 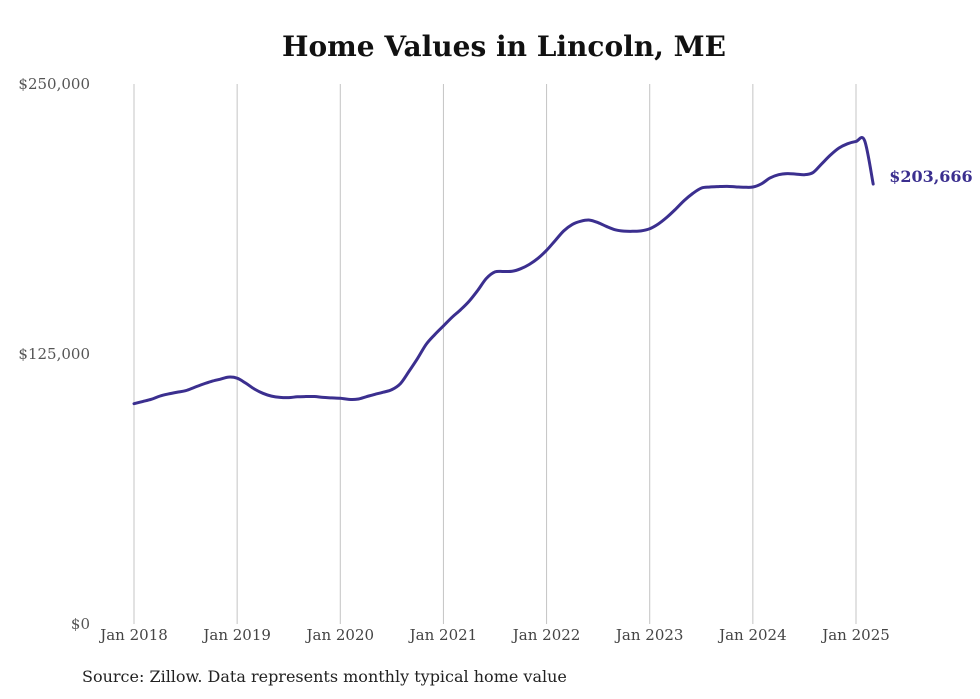 I want to click on x-tick-label: Jan 2019, so click(x=236, y=635).